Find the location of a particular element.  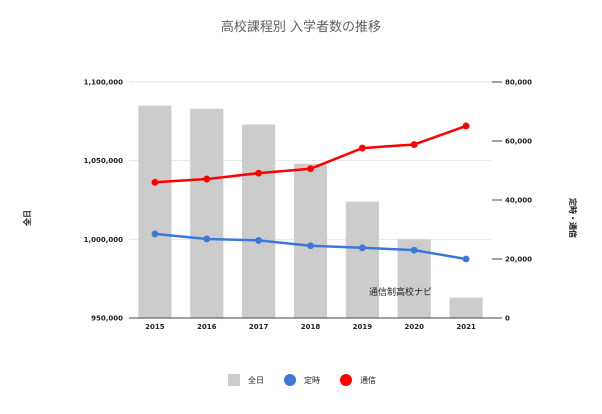

x-tick-label: 2015 is located at coordinates (155, 327).